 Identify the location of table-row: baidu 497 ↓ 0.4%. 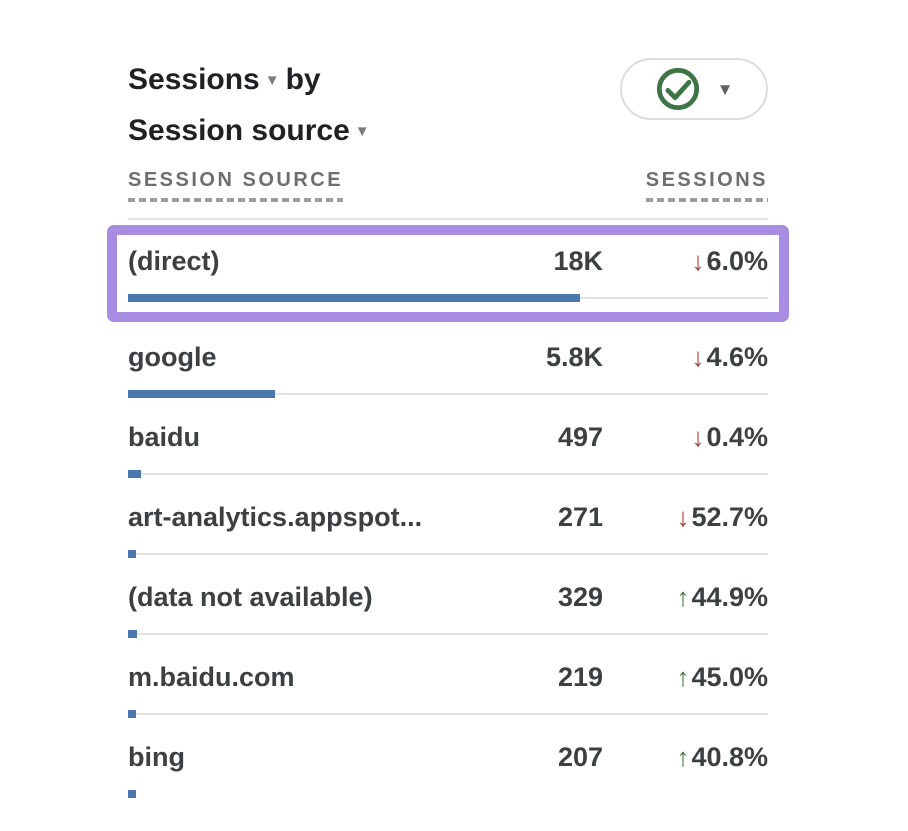
(448, 441).